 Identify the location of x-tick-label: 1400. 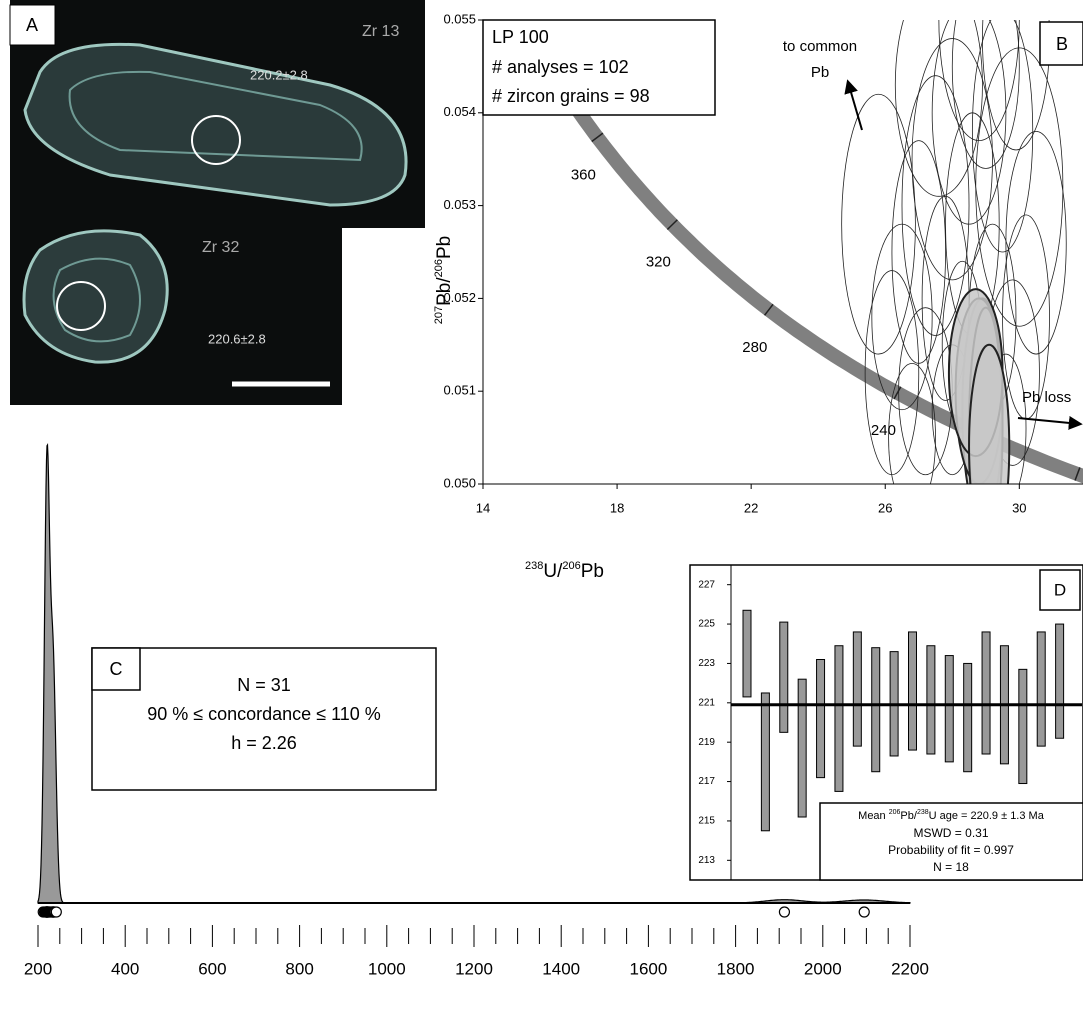
(561, 968).